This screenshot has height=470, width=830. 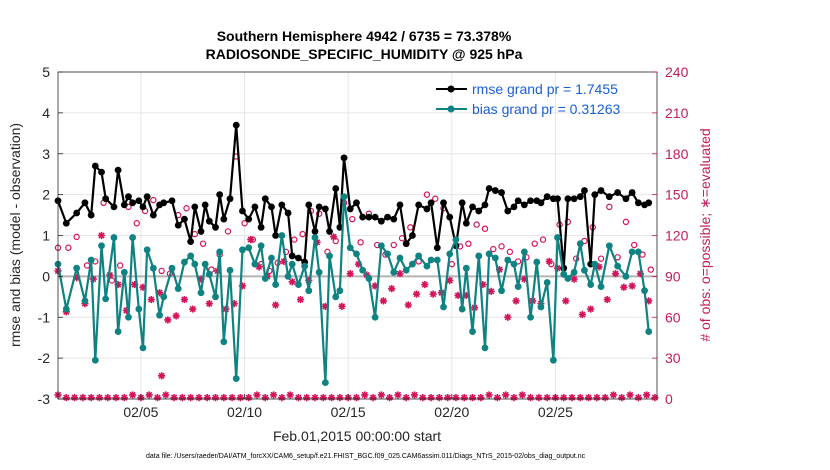 I want to click on y2-tick-label: 30, so click(x=673, y=358).